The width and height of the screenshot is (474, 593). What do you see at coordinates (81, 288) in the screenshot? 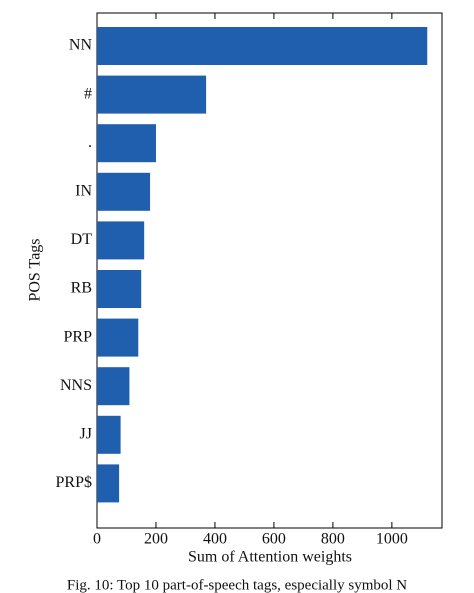
I see `y-tick-label: RB` at bounding box center [81, 288].